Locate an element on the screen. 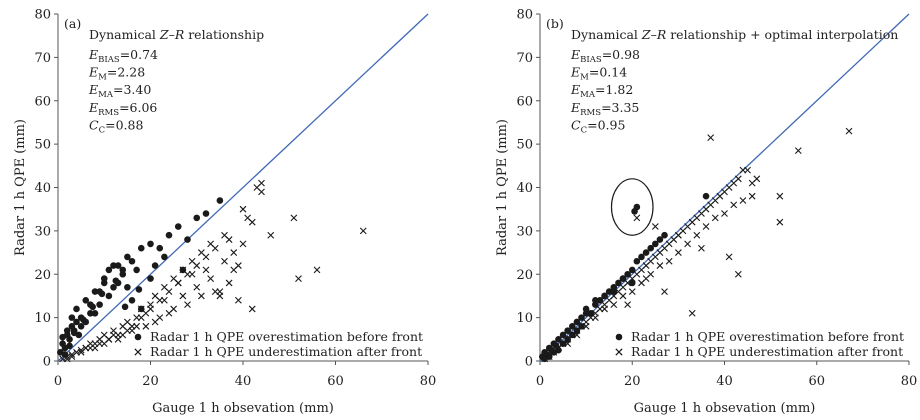 This screenshot has width=920, height=420. stat-value: =0.88 is located at coordinates (124, 124).